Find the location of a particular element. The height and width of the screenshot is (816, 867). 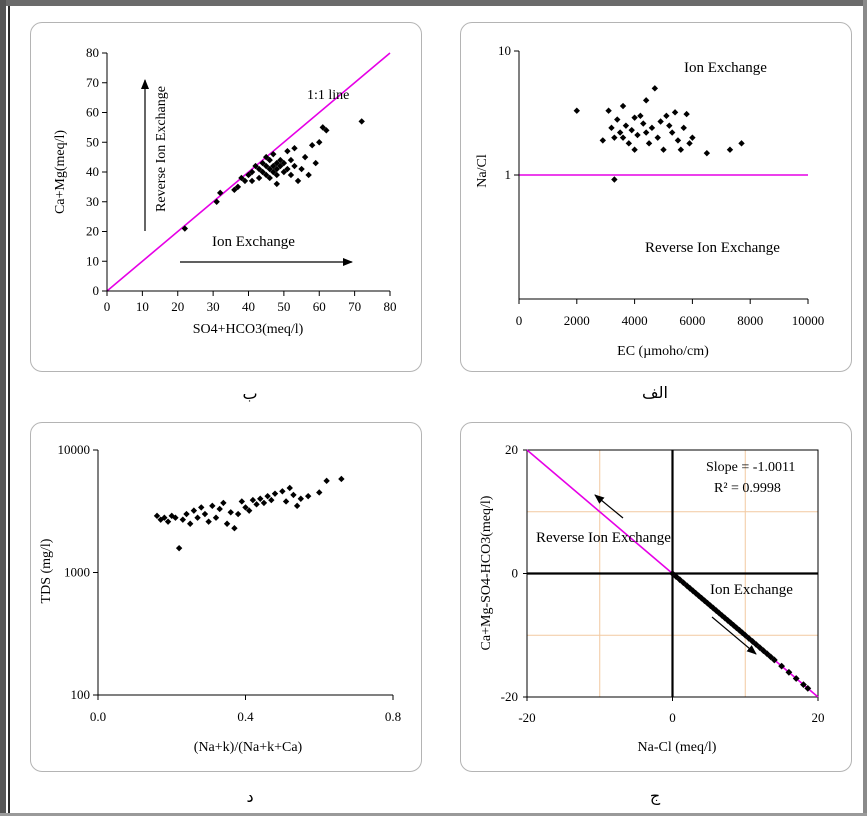

ion-exchange-arrow is located at coordinates (734, 635).